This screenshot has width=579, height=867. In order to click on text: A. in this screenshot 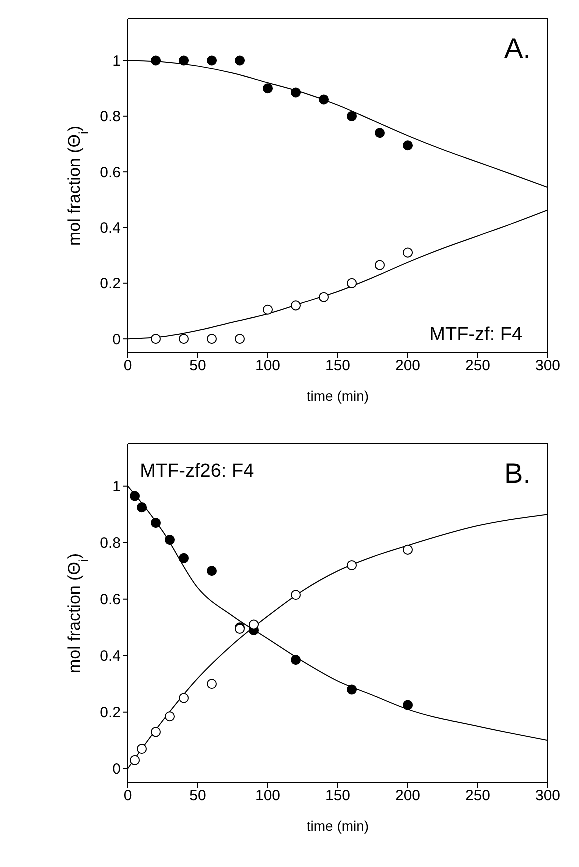, I will do `click(517, 48)`.